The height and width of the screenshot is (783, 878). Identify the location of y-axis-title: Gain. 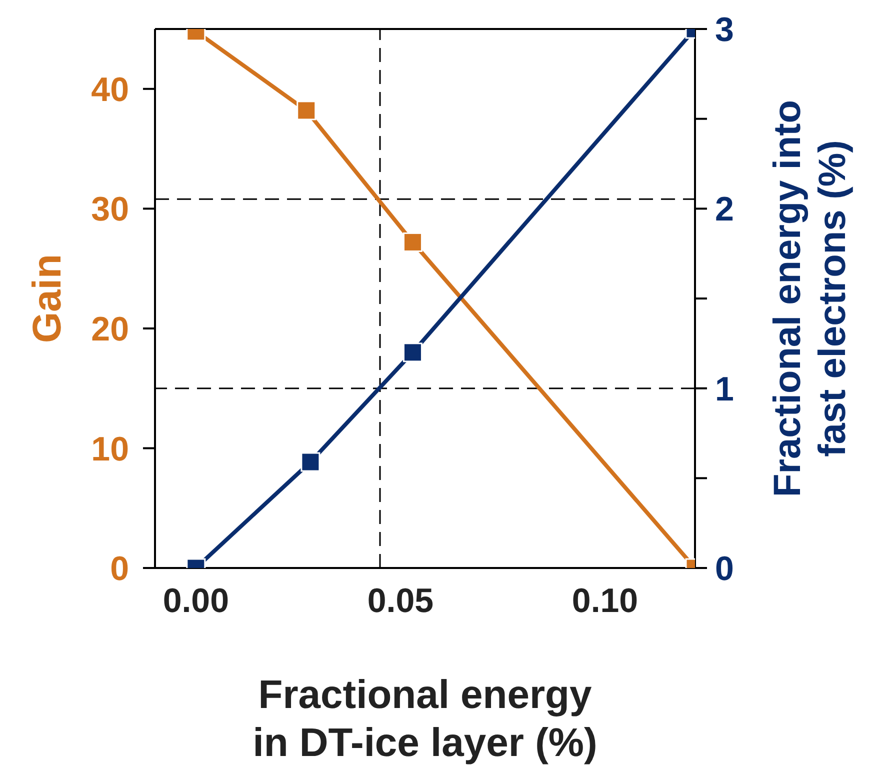
(48, 298).